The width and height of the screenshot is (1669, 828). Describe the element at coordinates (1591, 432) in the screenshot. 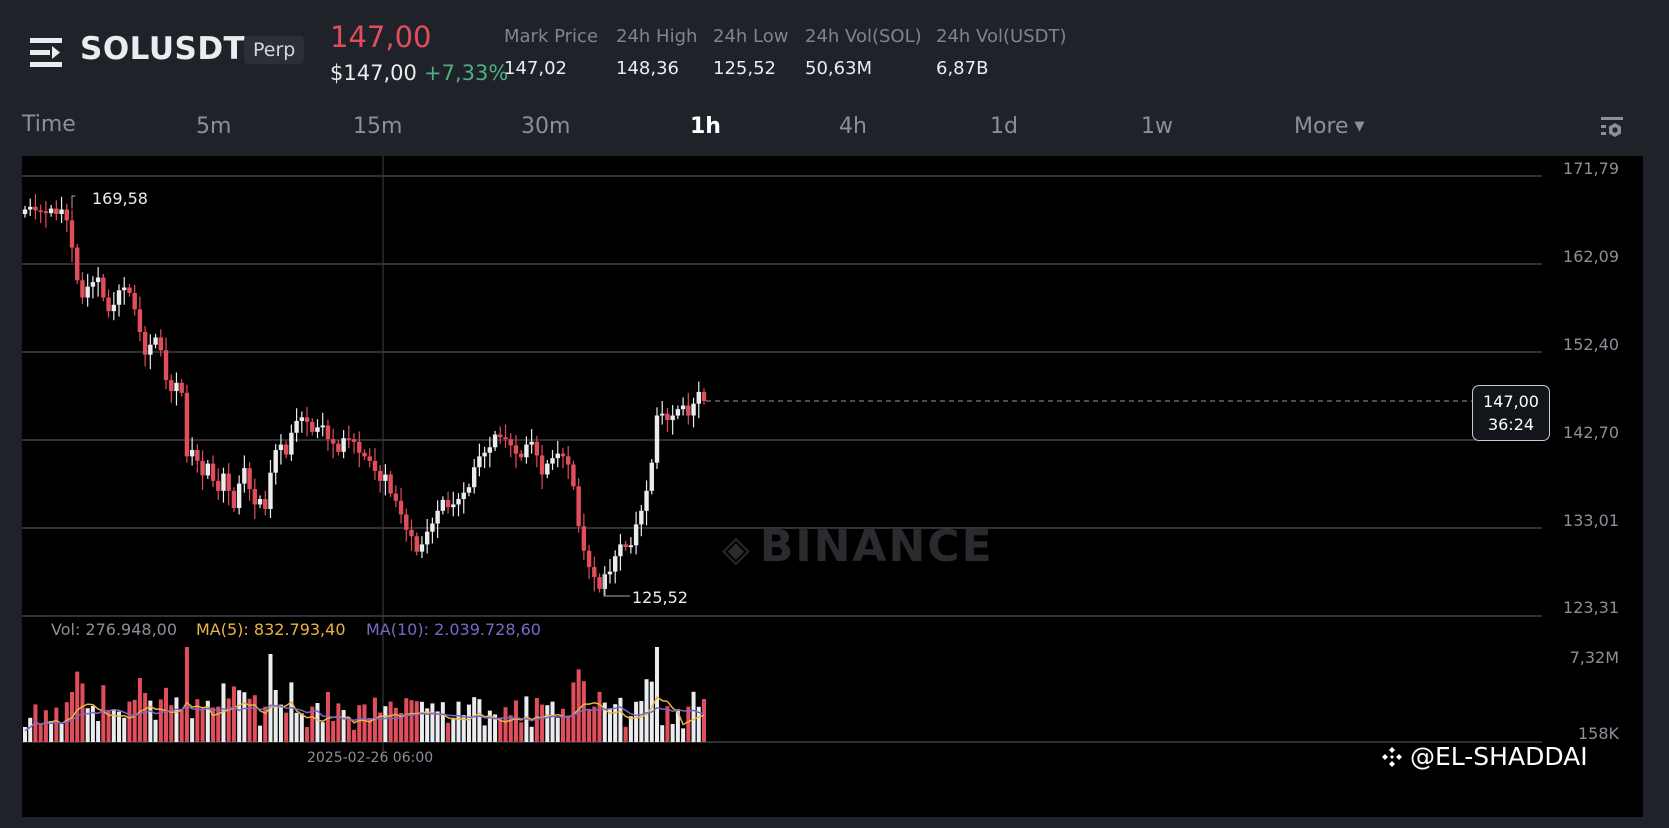

I see `price-axis-label: 142,70` at that location.